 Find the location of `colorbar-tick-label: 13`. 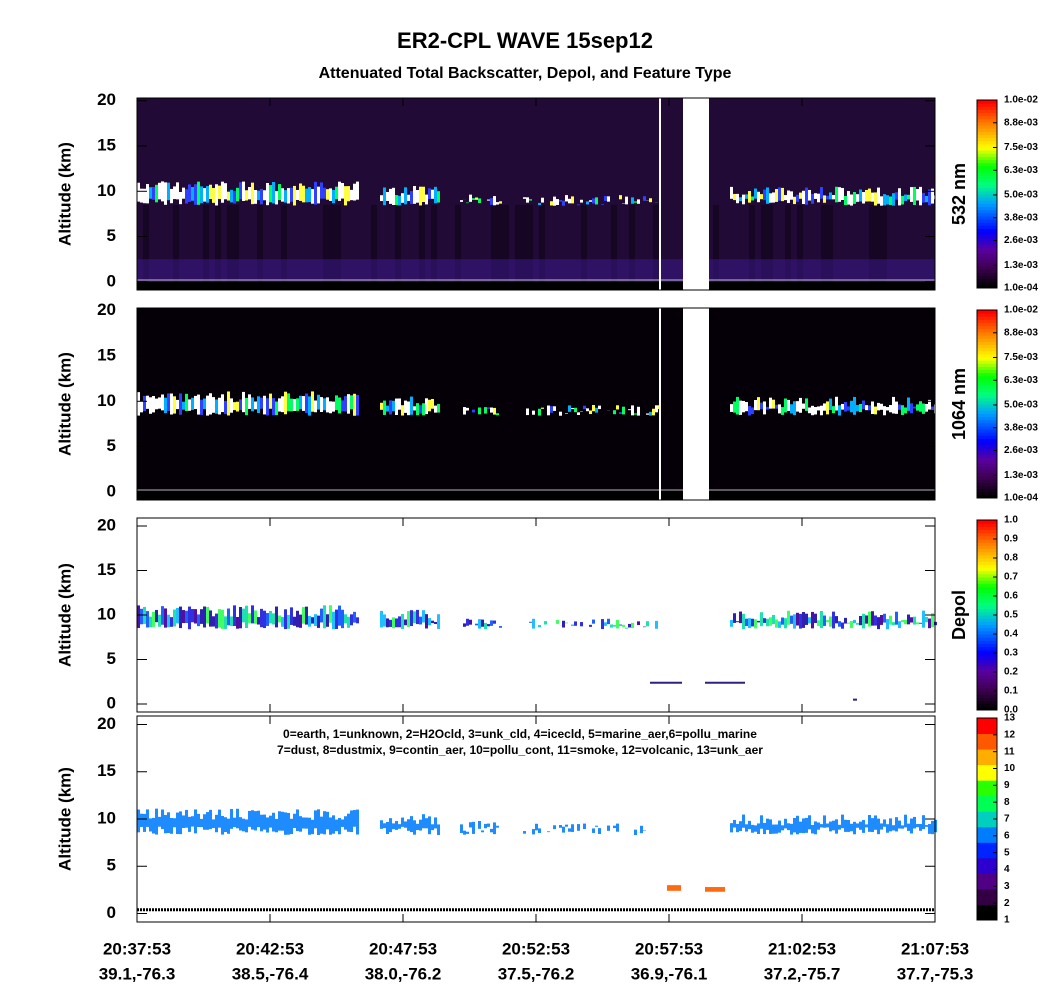

colorbar-tick-label: 13 is located at coordinates (1010, 718).